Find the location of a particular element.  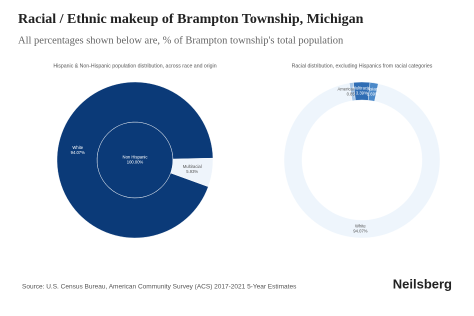

brand: Neilsberg is located at coordinates (422, 283).